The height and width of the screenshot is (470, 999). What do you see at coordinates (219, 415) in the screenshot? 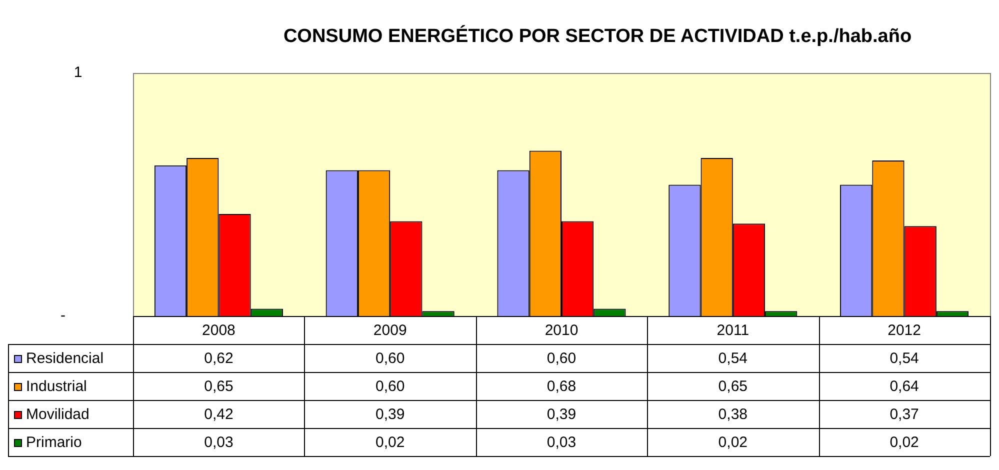
I see `data-label: 0,42` at bounding box center [219, 415].